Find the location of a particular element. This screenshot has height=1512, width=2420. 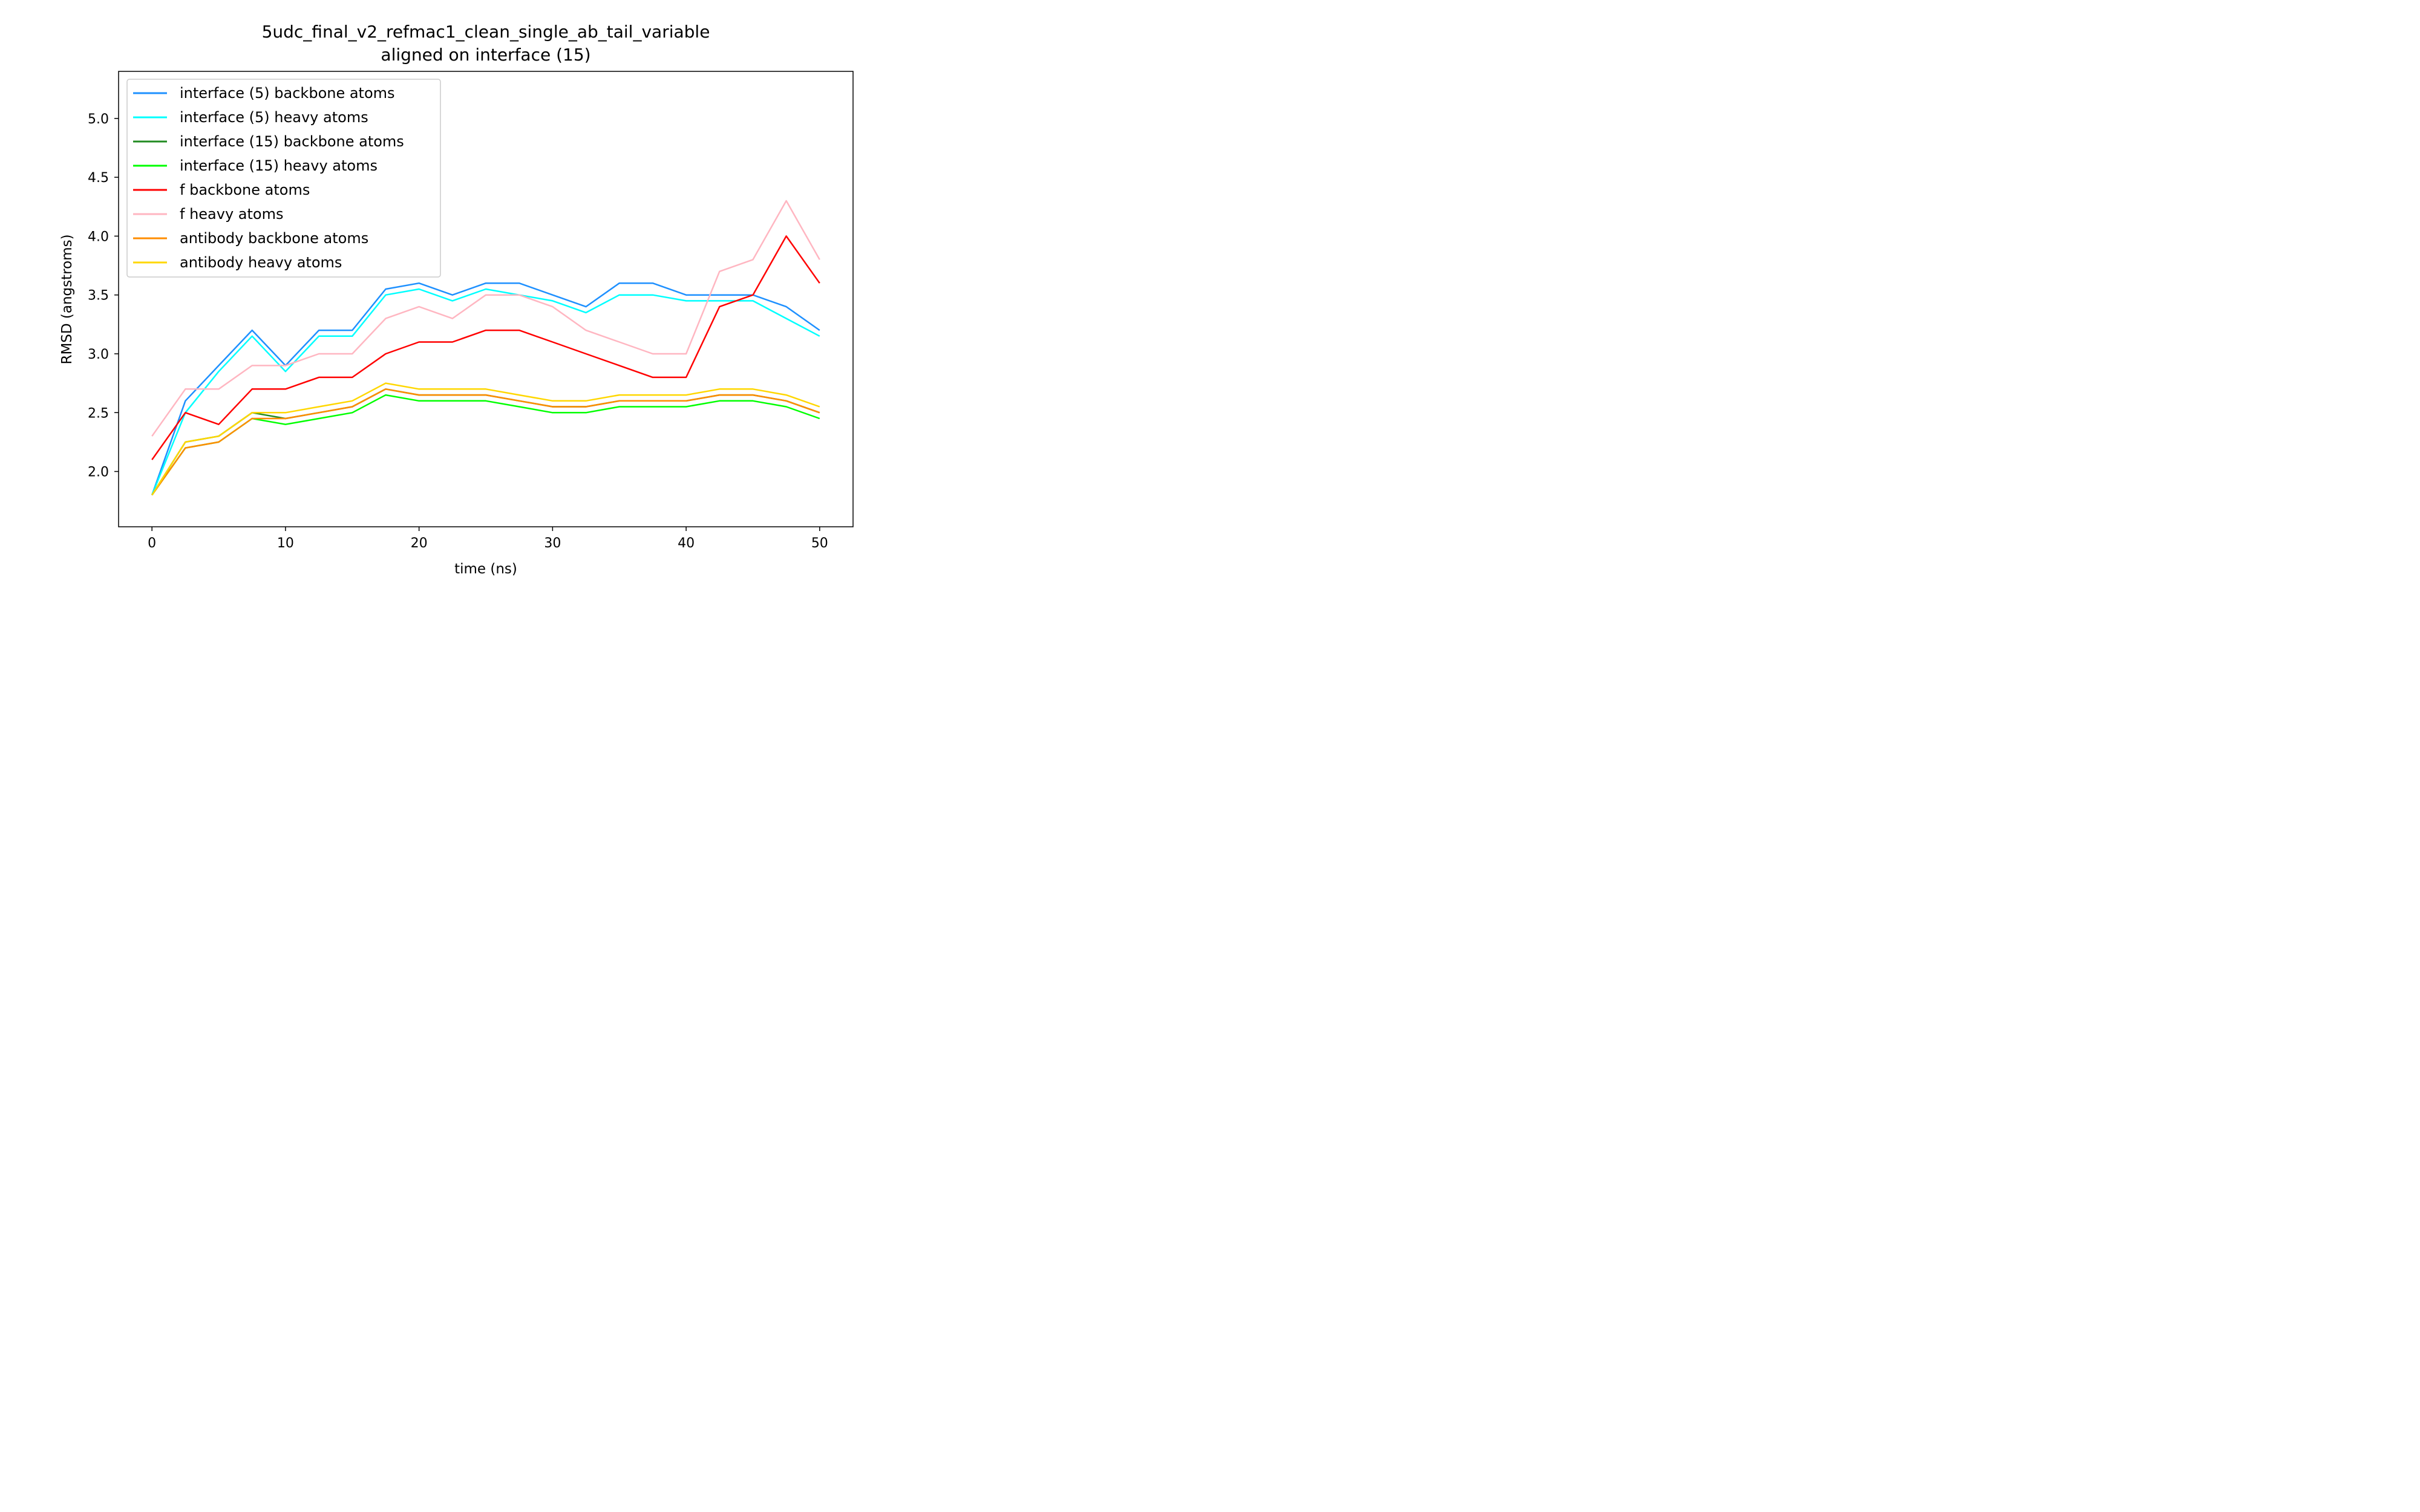

legend-label-7: antibody heavy atoms is located at coordinates (261, 262).